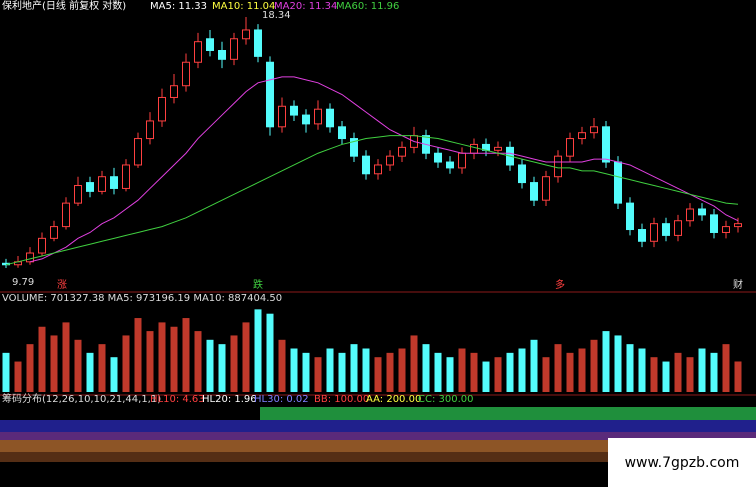 The image size is (756, 487). Describe the element at coordinates (738, 284) in the screenshot. I see `event-marker: 财` at that location.